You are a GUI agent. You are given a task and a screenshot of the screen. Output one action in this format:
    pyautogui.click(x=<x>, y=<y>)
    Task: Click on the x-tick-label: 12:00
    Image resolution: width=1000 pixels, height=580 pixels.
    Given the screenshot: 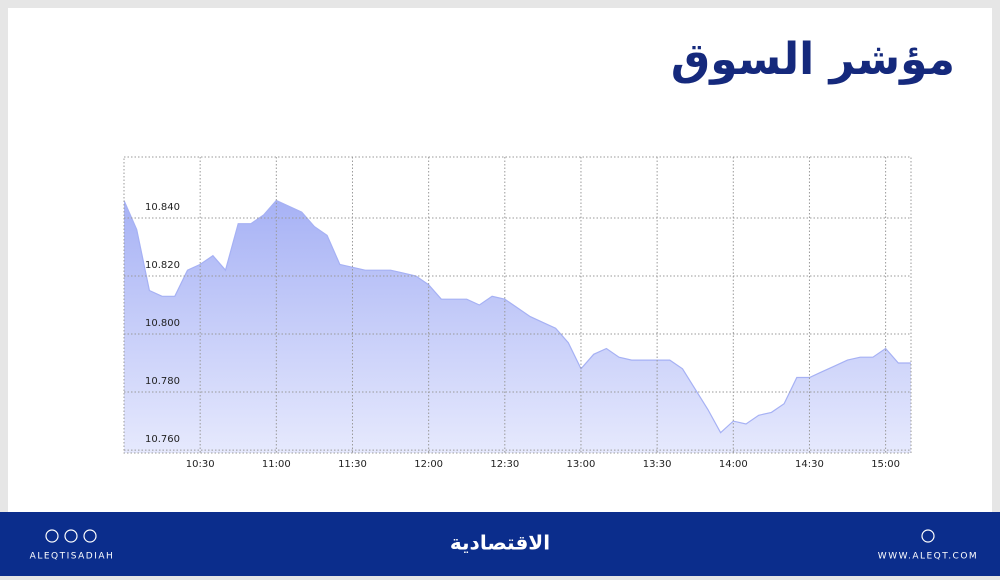 What is the action you would take?
    pyautogui.click(x=428, y=464)
    